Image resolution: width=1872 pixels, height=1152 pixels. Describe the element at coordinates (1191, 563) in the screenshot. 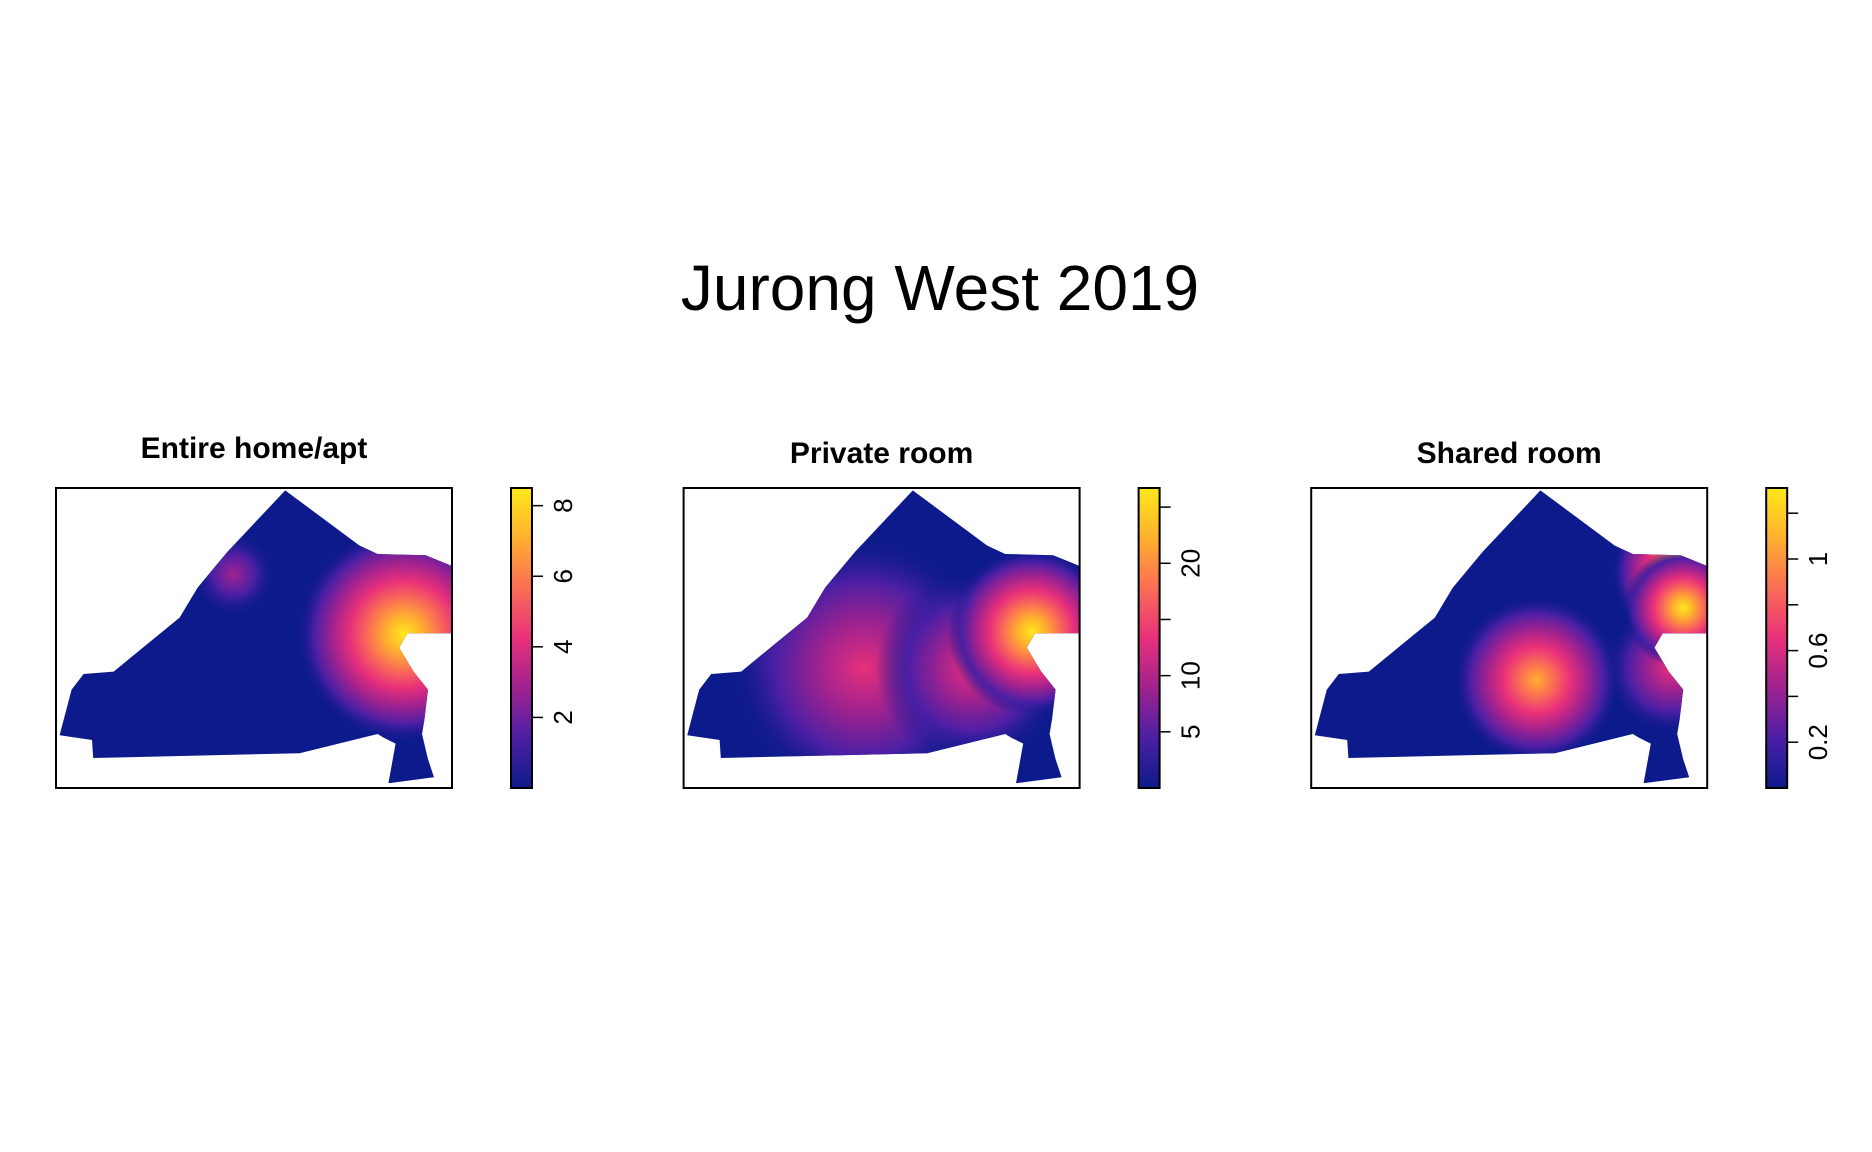

I see `colorbar-tick-label: 20` at that location.